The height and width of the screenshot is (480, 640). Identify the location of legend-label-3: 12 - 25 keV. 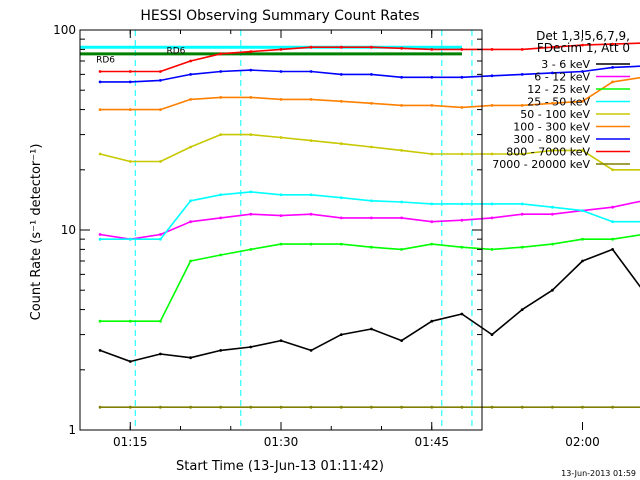
(558, 89).